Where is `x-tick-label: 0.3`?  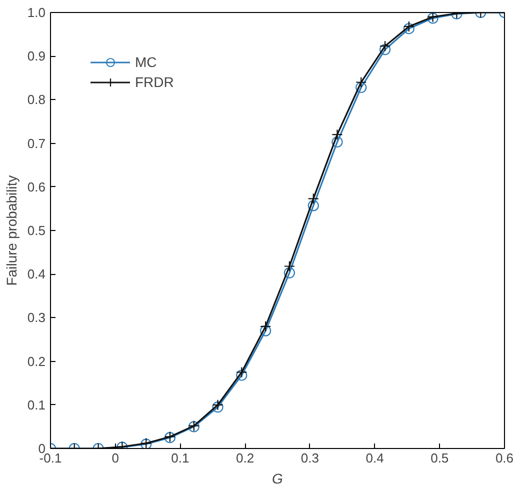
x-tick-label: 0.3 is located at coordinates (309, 458).